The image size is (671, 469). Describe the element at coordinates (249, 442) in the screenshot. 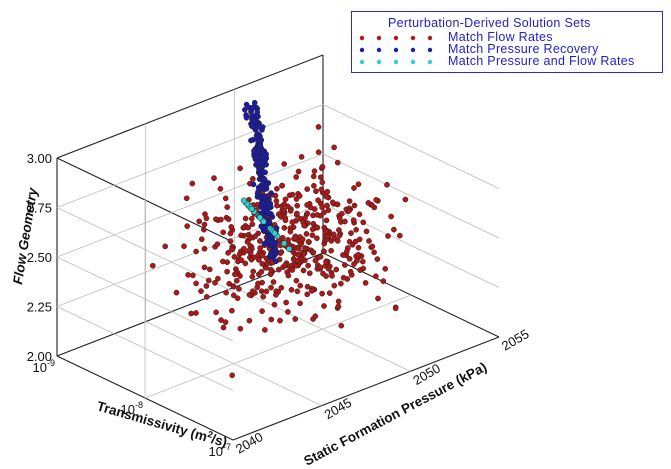

I see `tick-label-pressure: 2040` at that location.